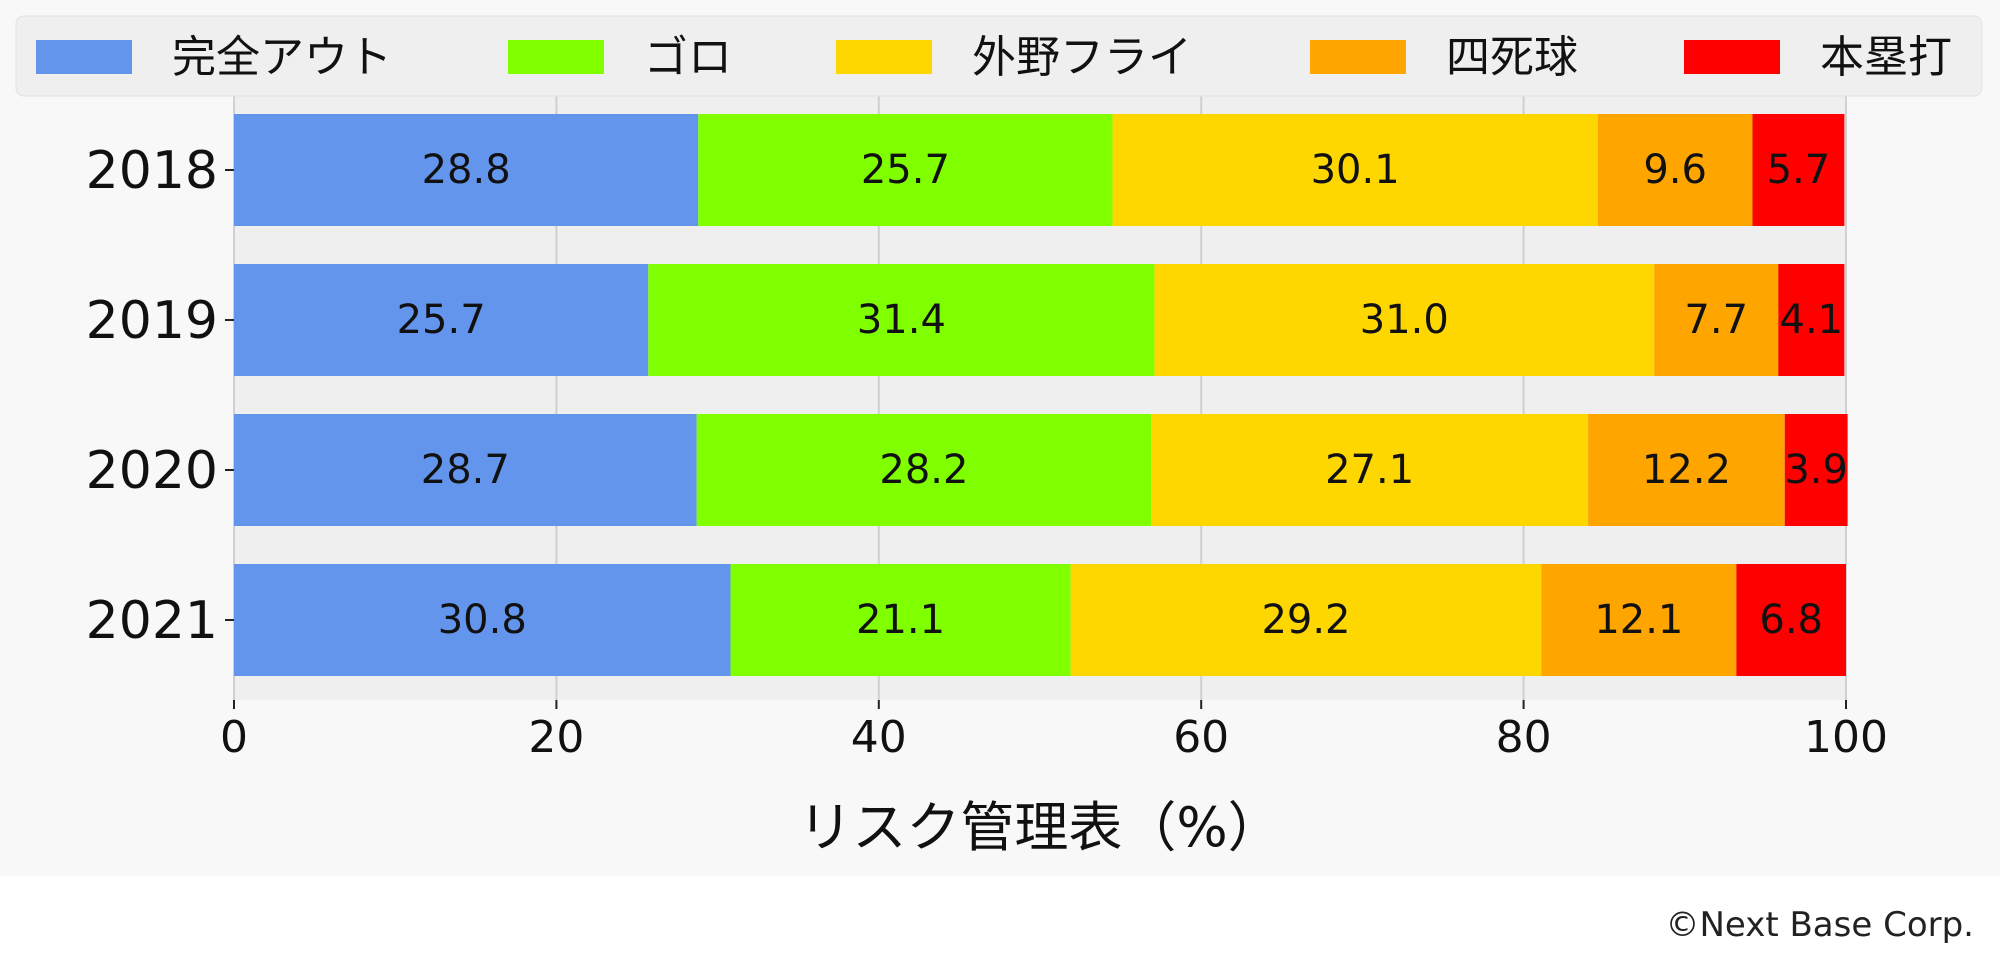  I want to click on legend-label: 四死球, so click(1512, 57).